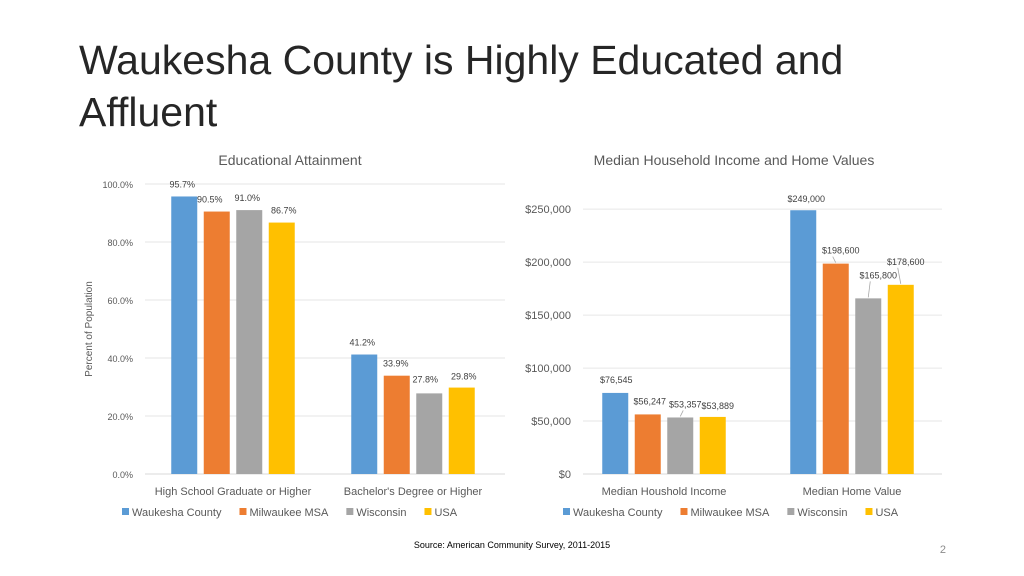 Image resolution: width=1024 pixels, height=576 pixels. What do you see at coordinates (210, 200) in the screenshot?
I see `data-label: 90.5%` at bounding box center [210, 200].